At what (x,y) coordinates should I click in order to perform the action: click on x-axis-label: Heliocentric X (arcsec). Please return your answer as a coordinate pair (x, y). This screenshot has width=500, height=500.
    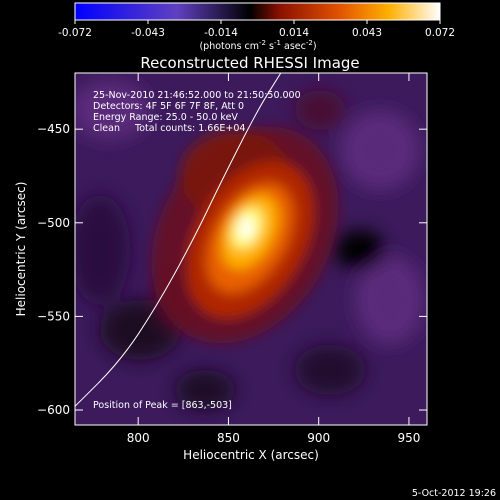
    Looking at the image, I should click on (251, 455).